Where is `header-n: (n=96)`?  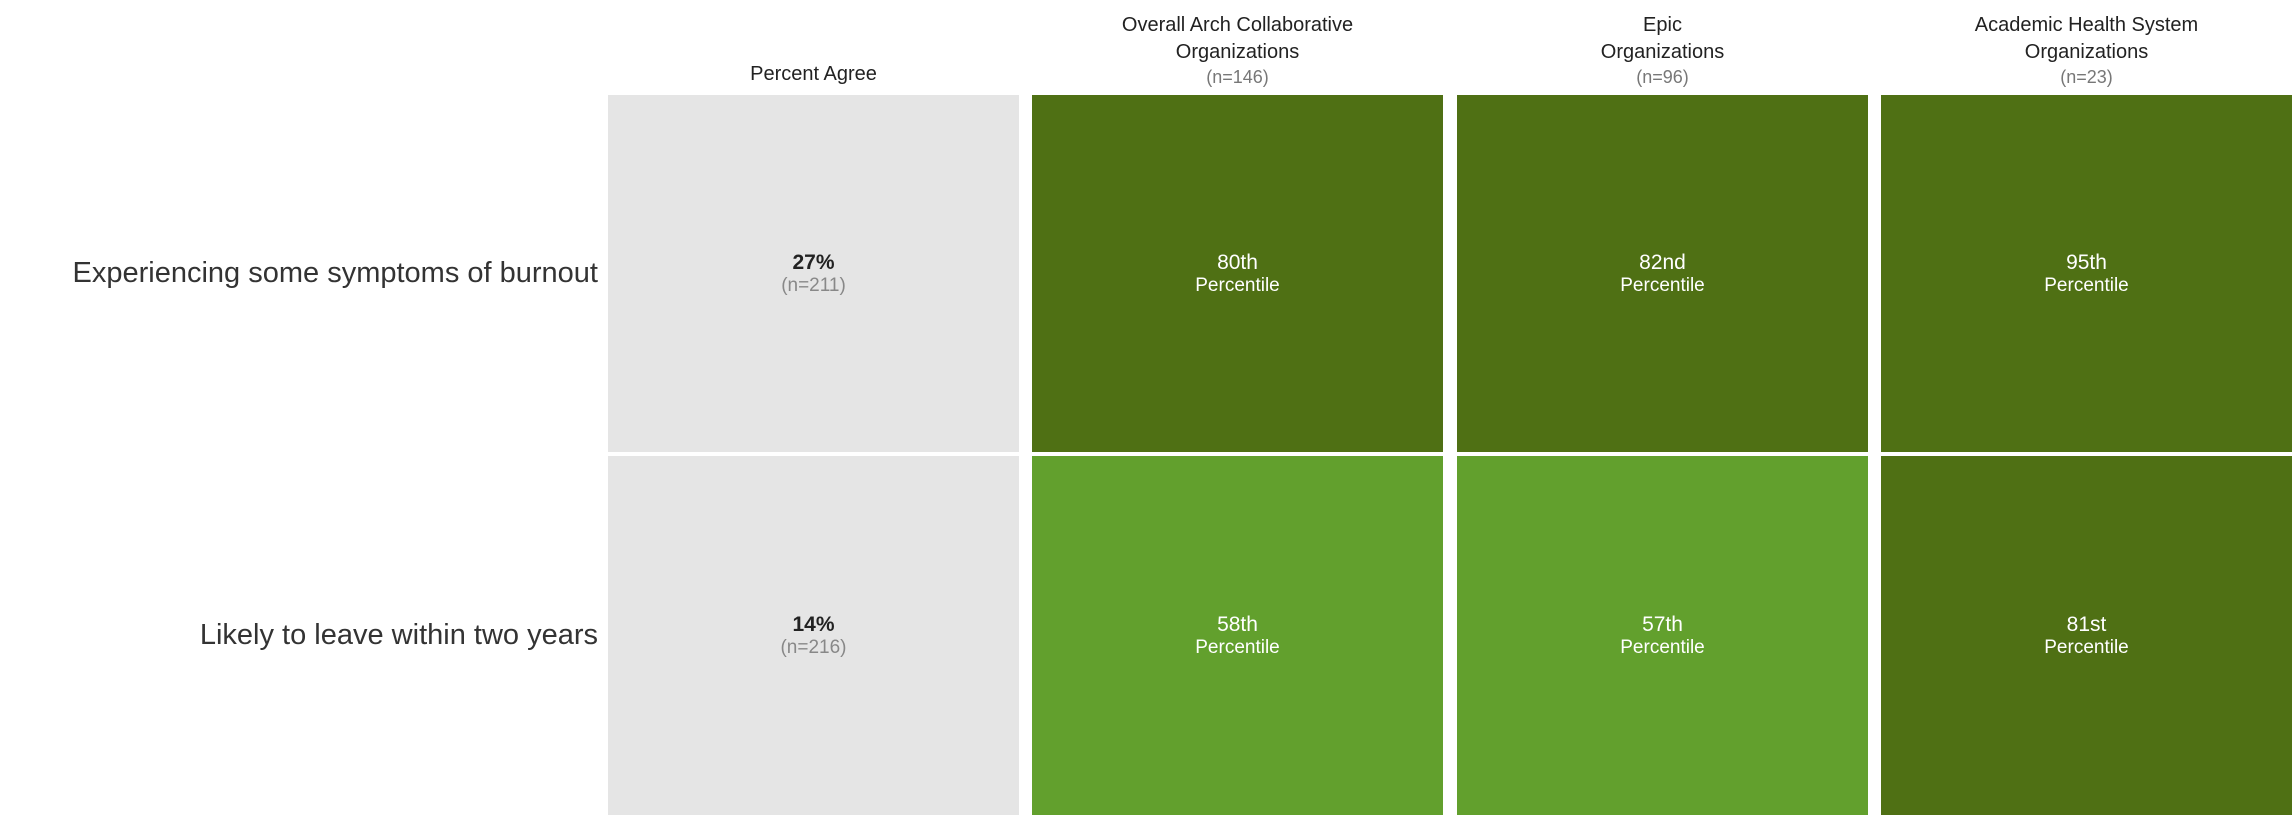
header-n: (n=96) is located at coordinates (1662, 77).